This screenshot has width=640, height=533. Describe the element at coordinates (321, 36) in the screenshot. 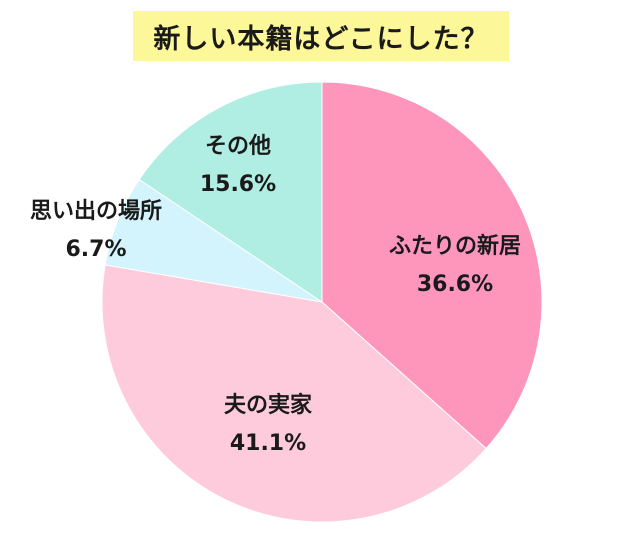

I see `chart-title: 新しい本籍はどこにした？` at that location.